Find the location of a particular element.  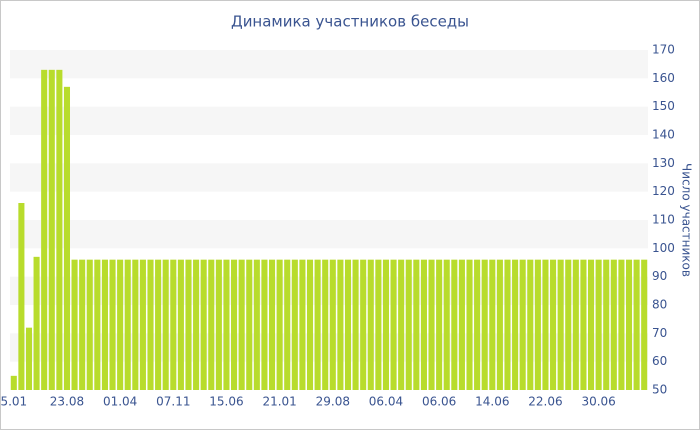

x-tick-label: 21.01 is located at coordinates (279, 402).